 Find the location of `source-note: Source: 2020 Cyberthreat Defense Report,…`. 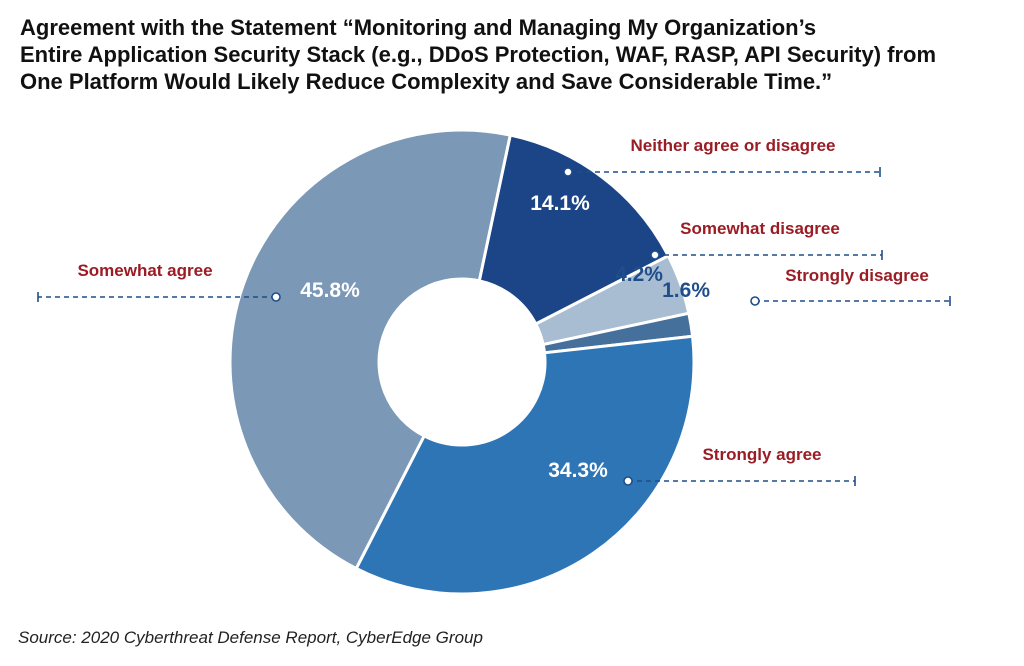

source-note: Source: 2020 Cyberthreat Defense Report,… is located at coordinates (250, 637).